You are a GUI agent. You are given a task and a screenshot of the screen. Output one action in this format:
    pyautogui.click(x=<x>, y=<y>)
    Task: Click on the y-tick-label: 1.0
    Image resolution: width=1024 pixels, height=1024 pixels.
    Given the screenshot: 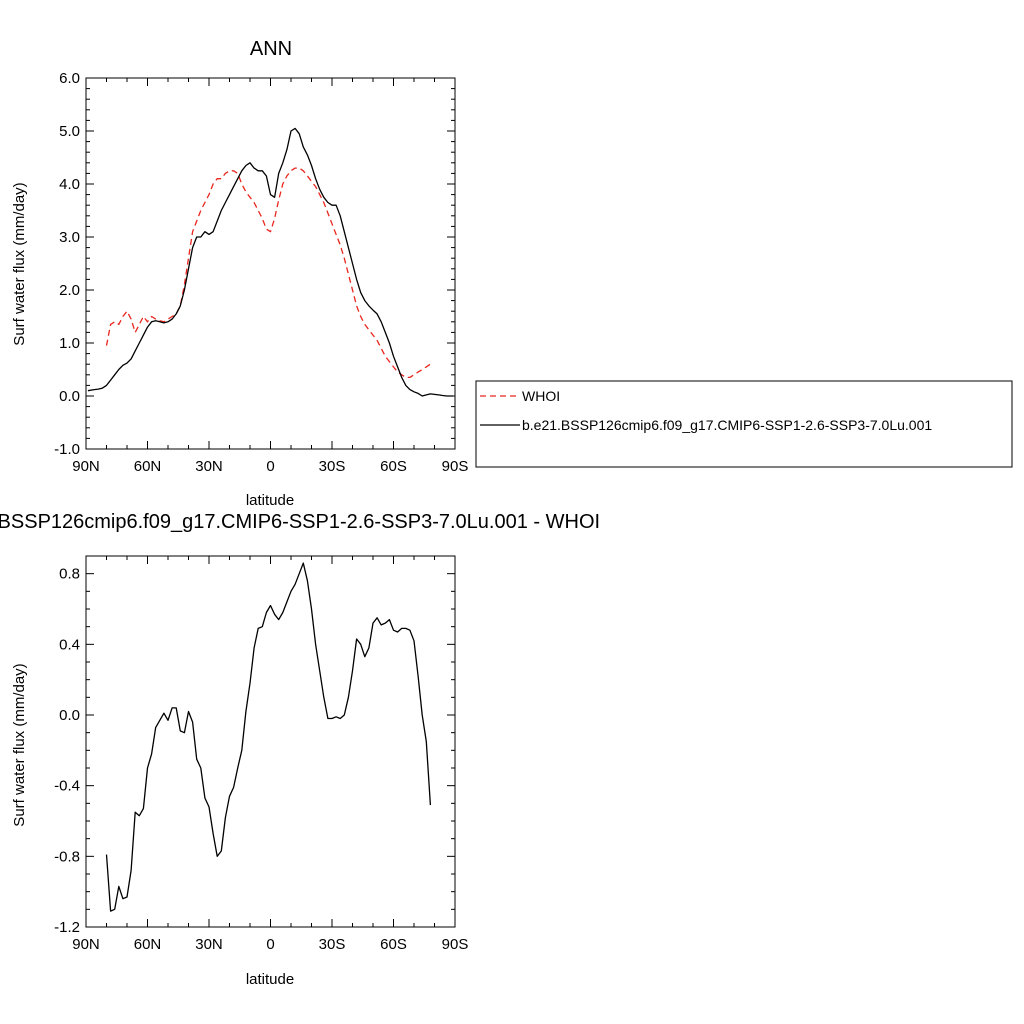 What is the action you would take?
    pyautogui.click(x=69, y=343)
    